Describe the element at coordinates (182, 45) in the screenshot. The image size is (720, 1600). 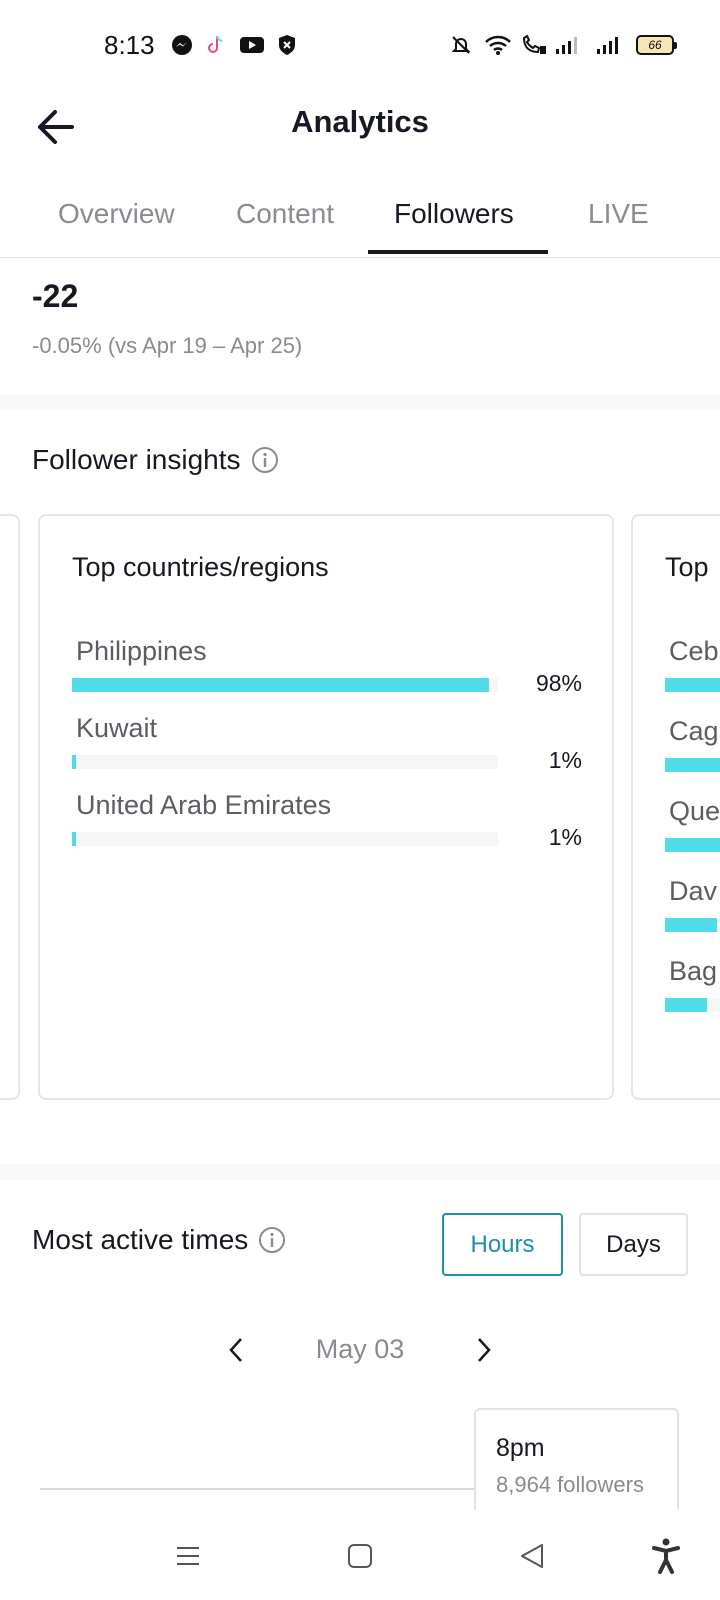
I see `messenger-icon` at that location.